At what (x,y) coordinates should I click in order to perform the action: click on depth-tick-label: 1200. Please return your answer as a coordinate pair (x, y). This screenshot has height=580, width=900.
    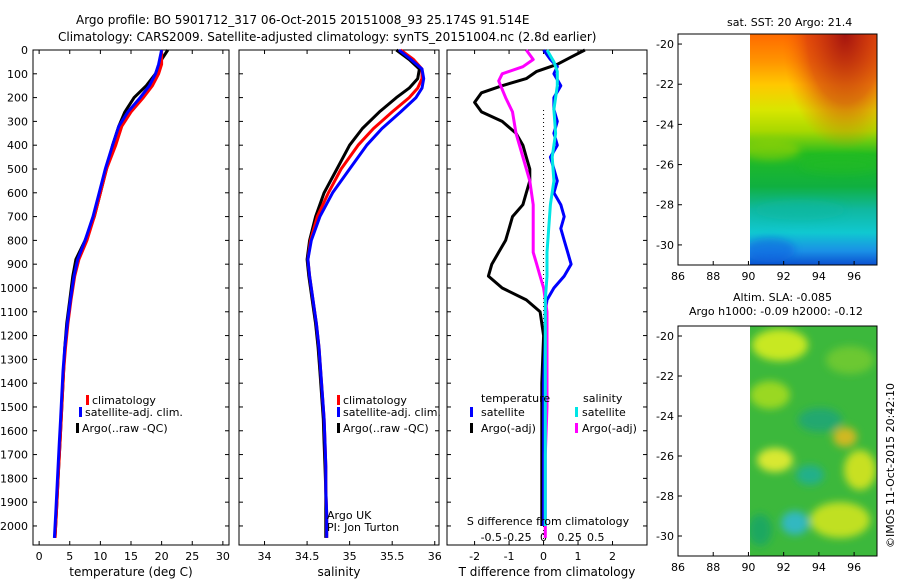
    Looking at the image, I should click on (14, 336).